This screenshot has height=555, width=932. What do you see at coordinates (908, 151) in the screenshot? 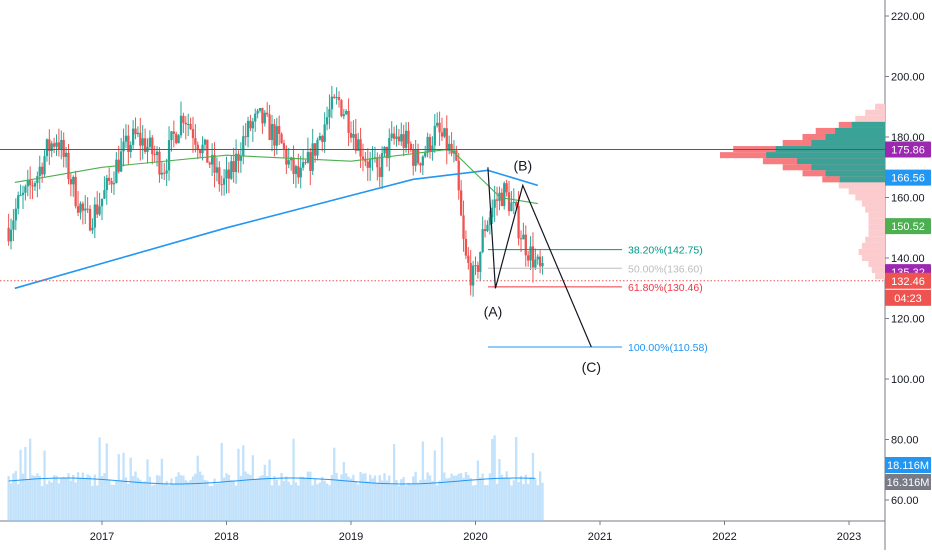
I see `price-badge-label: 175.86` at bounding box center [908, 151].